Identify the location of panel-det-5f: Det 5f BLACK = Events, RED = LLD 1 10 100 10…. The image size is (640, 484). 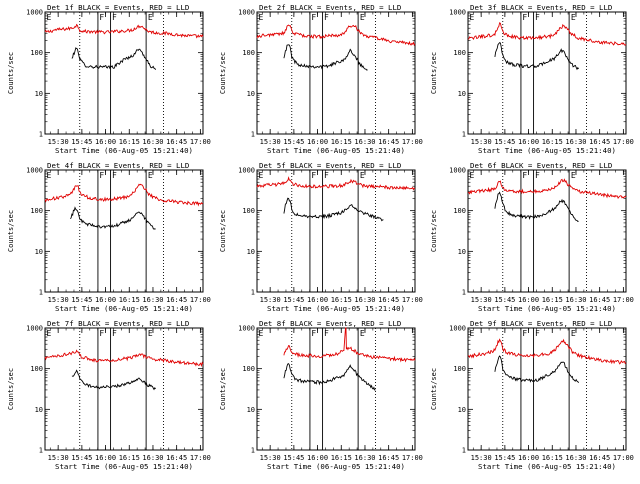
(321, 237).